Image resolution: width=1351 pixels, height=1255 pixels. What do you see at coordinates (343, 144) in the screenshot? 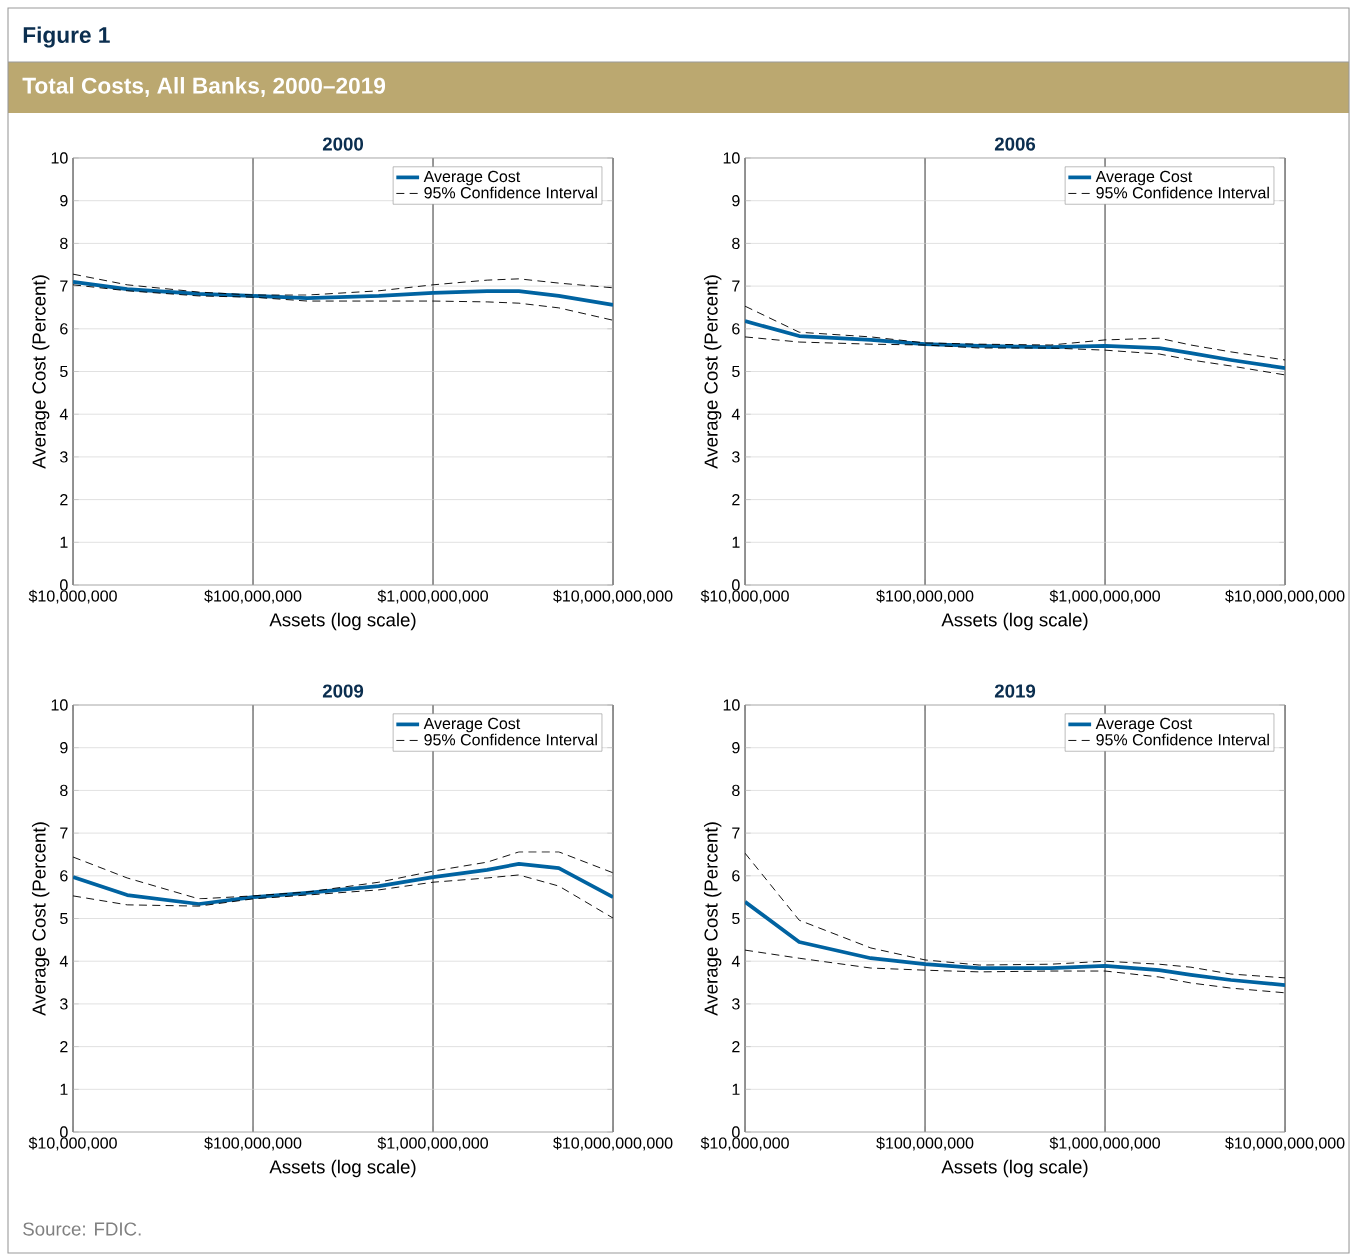
I see `chart-title: 2000` at bounding box center [343, 144].